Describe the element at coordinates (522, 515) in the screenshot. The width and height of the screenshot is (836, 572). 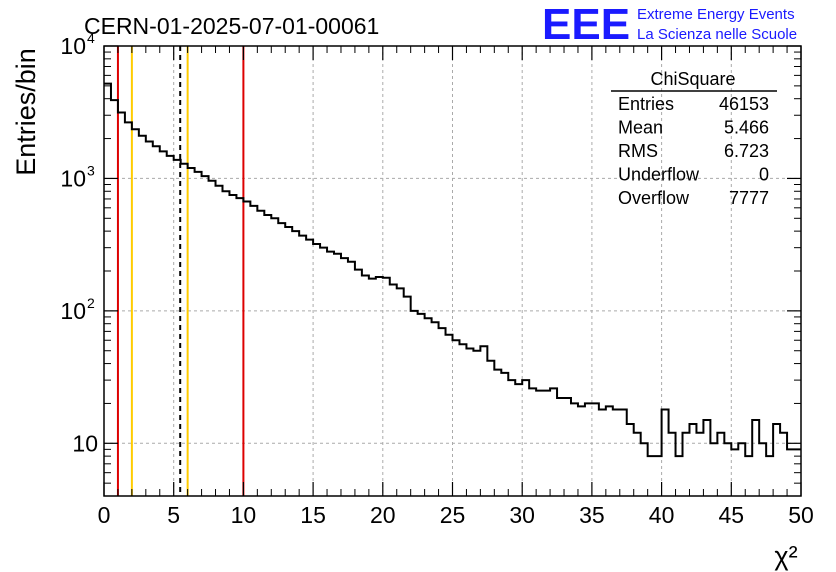
I see `x-tick-label: 30` at that location.